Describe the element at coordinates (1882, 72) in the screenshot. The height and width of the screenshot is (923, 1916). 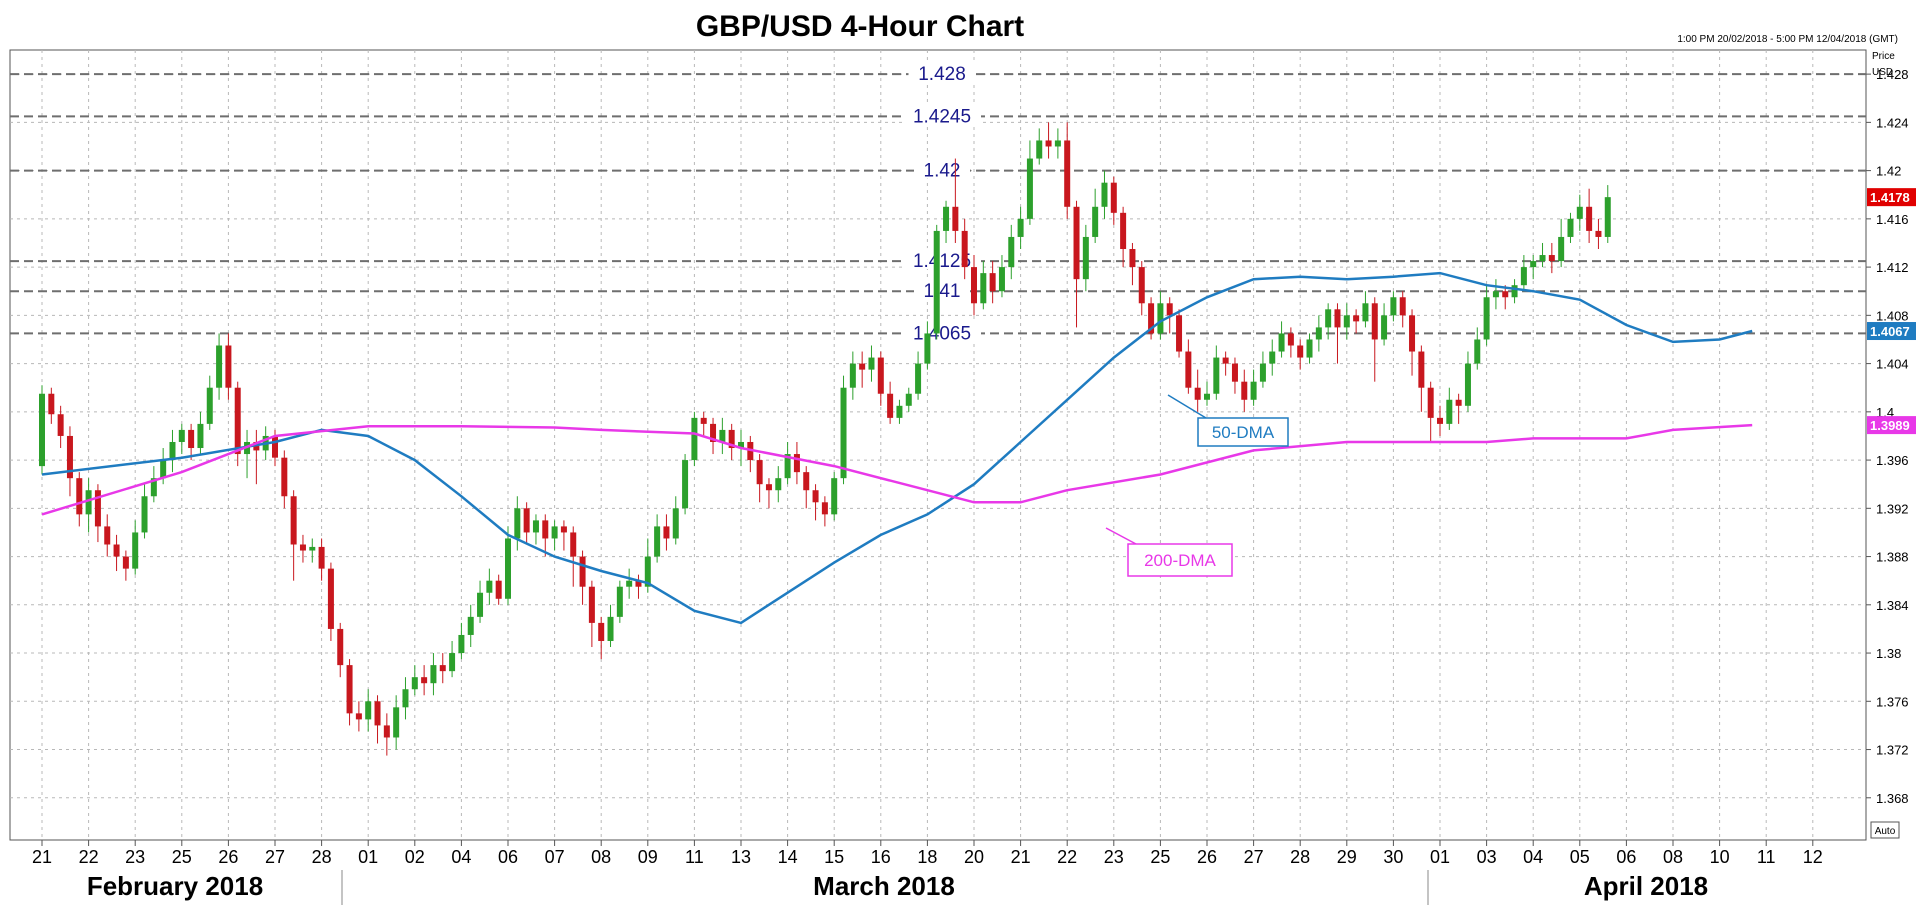
I see `y-axis-unit: USD` at that location.